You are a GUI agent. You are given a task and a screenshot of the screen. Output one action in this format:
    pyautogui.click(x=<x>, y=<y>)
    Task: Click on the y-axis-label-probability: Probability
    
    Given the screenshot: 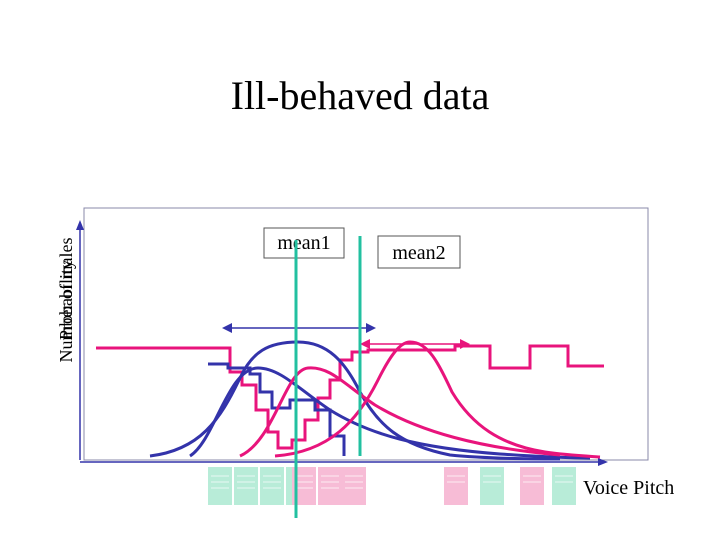 What is the action you would take?
    pyautogui.click(x=66, y=300)
    